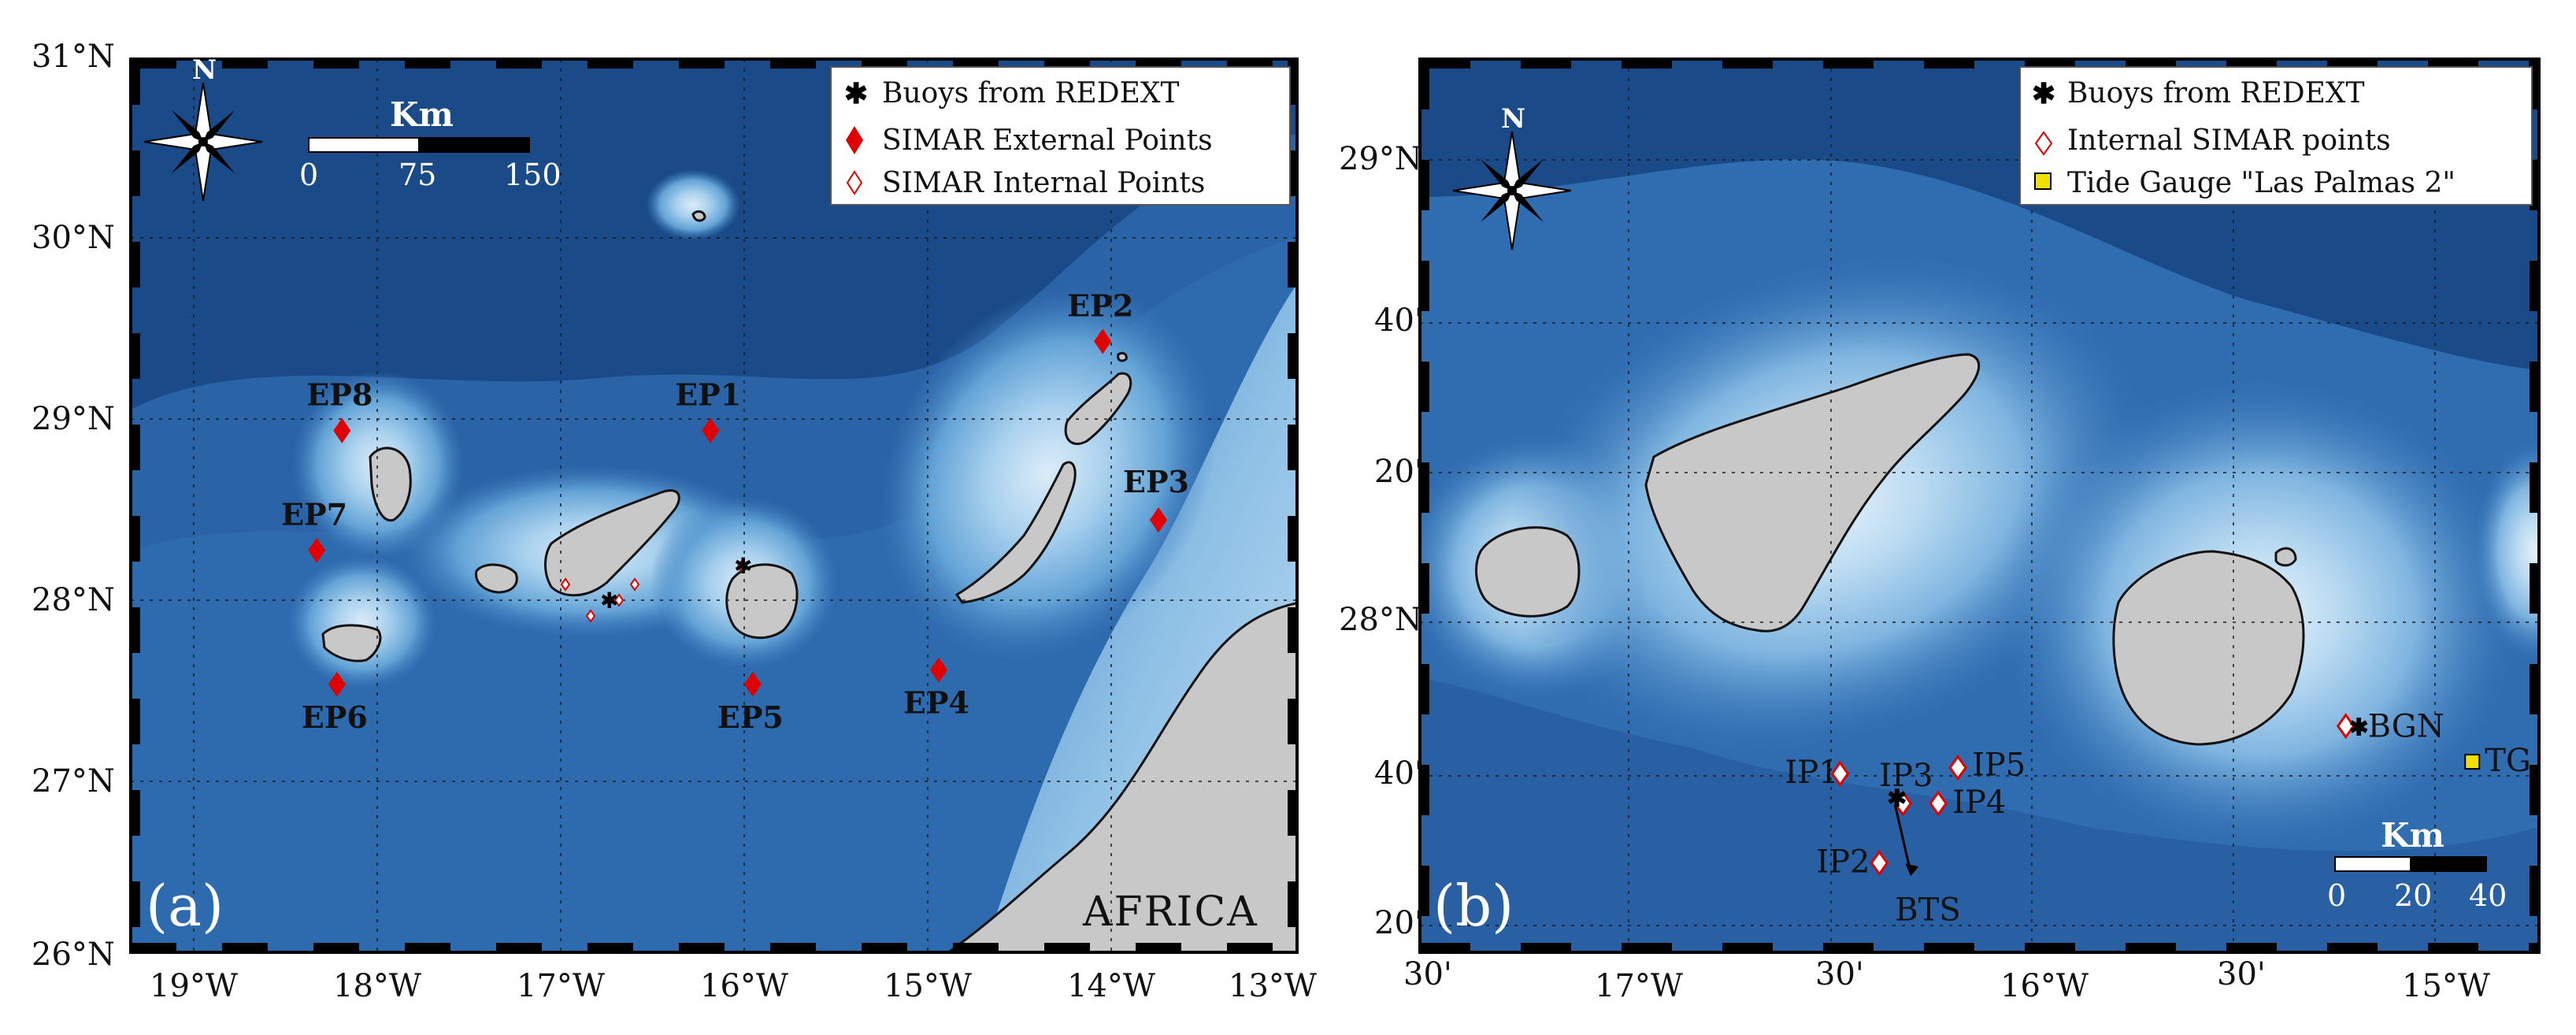  Describe the element at coordinates (1381, 541) in the screenshot. I see `lat-ticks-b: 29°N 40' 20' 28°N 40' 20'` at that location.